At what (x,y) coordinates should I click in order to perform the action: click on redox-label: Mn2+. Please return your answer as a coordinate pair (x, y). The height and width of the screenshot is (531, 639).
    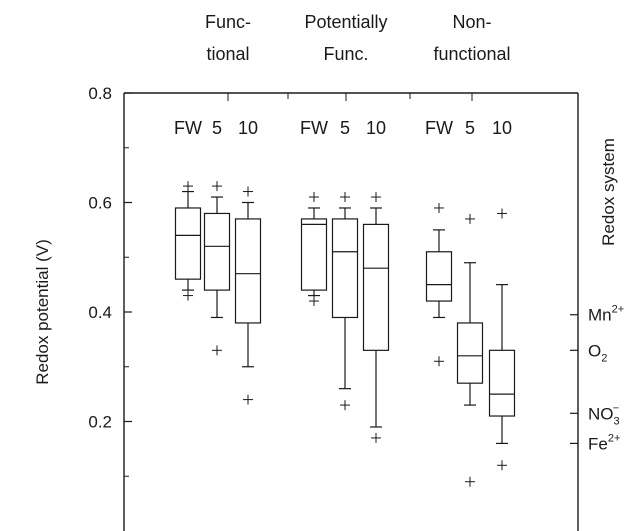
    Looking at the image, I should click on (606, 314).